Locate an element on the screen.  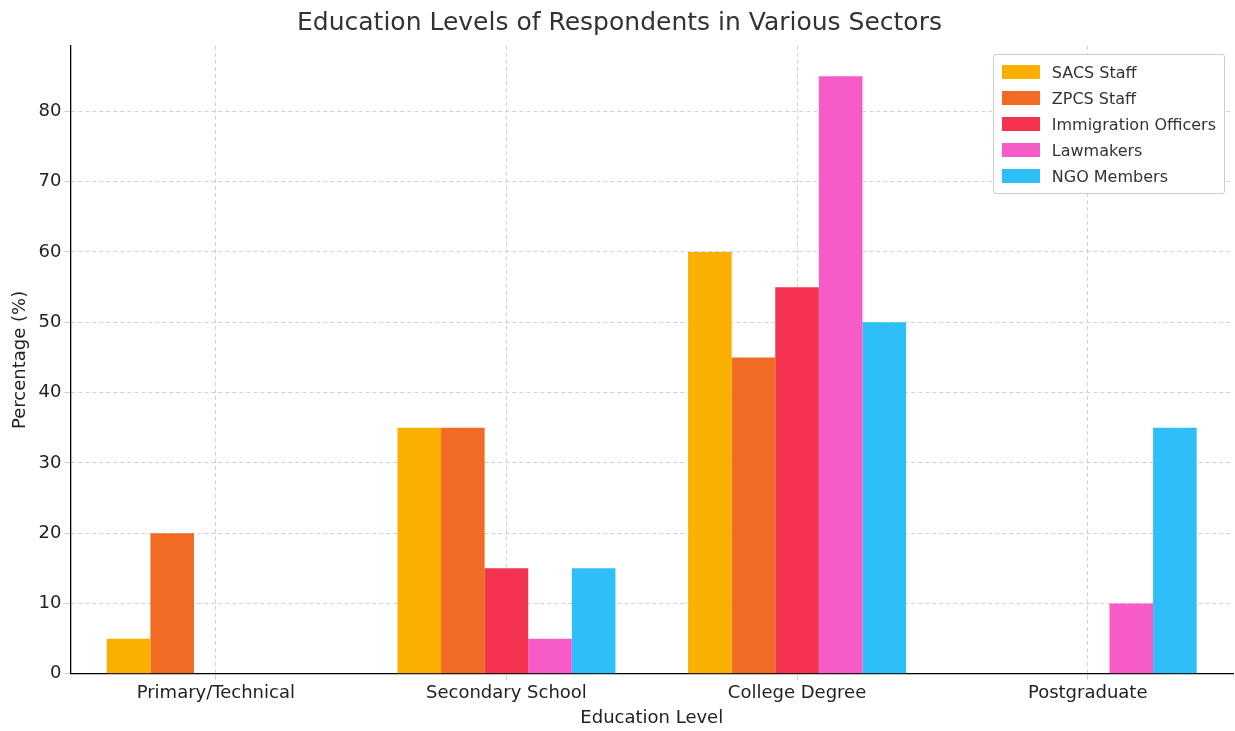
y-axis-title: Percentage (%) is located at coordinates (19, 359).